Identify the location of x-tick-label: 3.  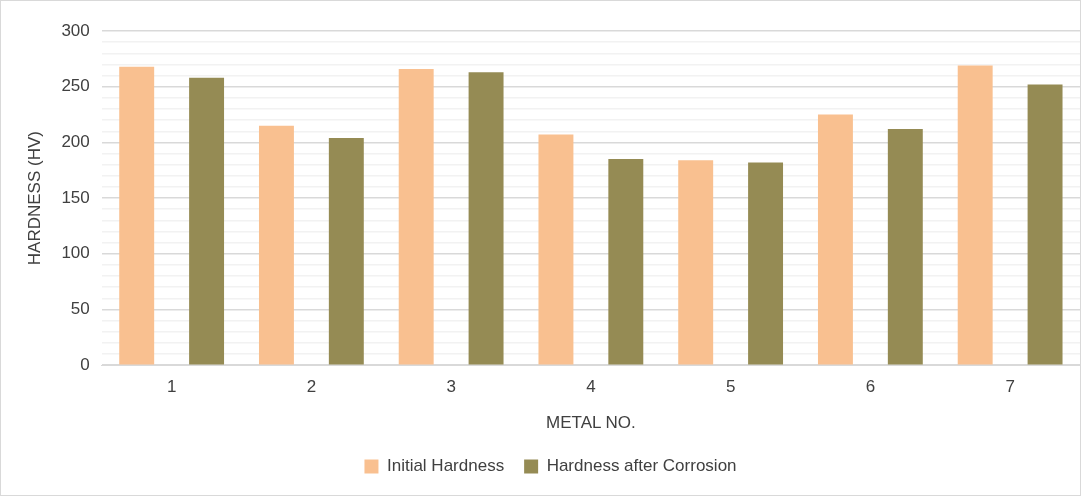
(451, 387).